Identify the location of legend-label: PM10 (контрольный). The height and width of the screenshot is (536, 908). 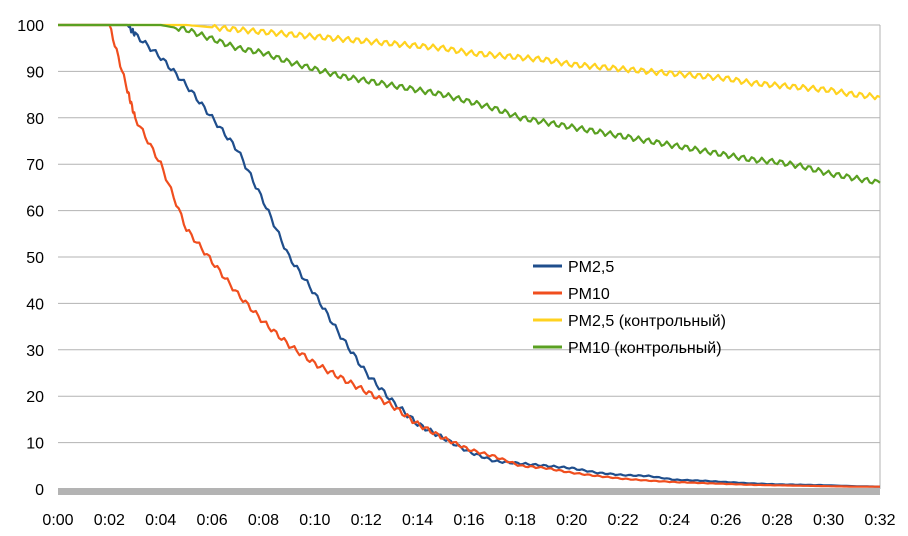
(645, 348).